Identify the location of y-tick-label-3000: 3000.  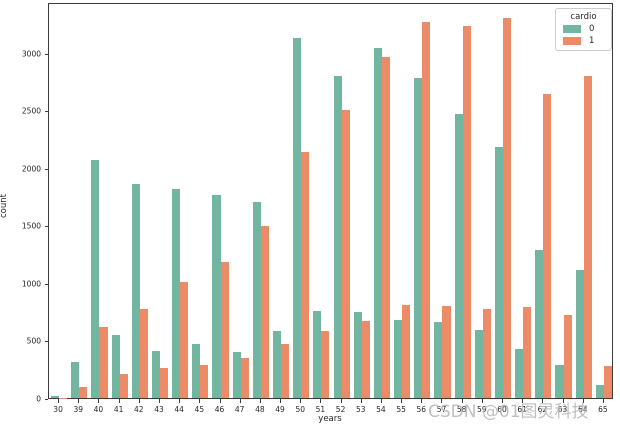
(31, 53).